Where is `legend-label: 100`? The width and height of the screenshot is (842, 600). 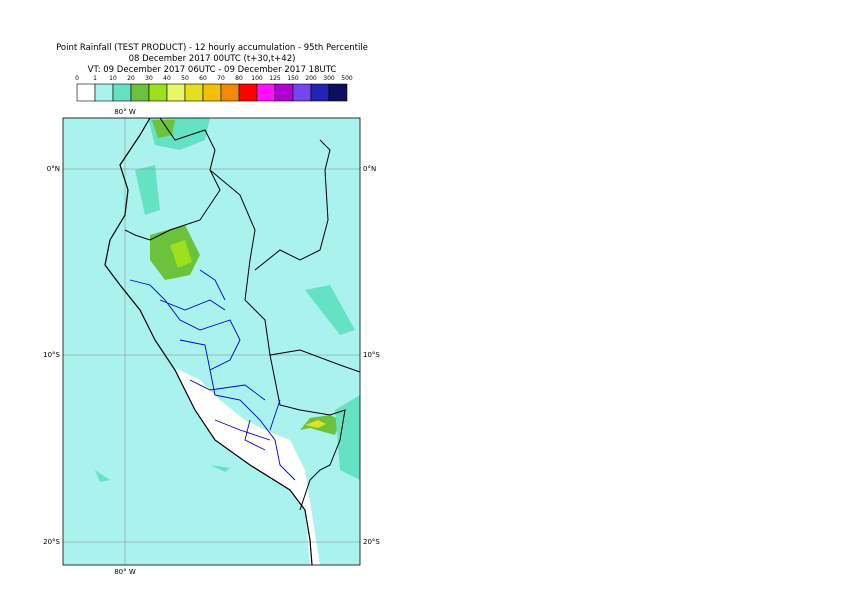 legend-label: 100 is located at coordinates (257, 78).